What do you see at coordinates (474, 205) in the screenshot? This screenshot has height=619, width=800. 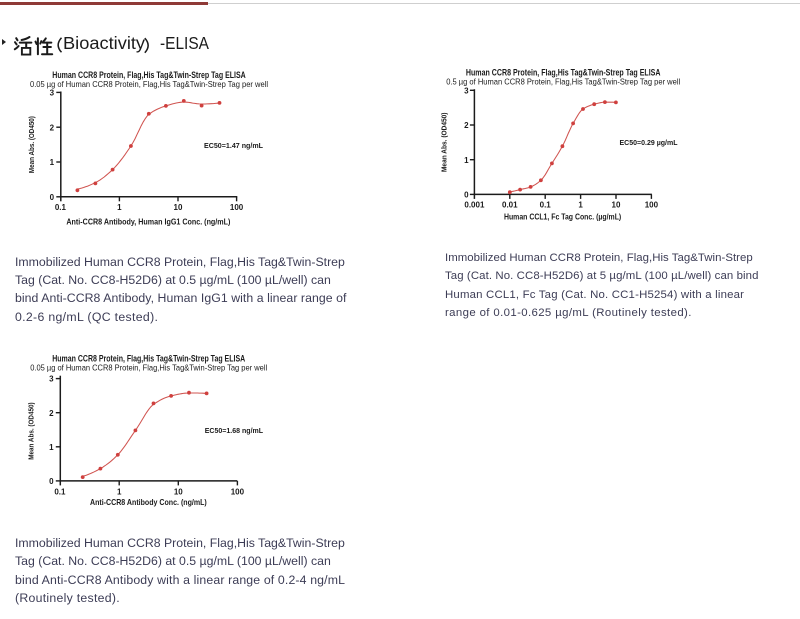 I see `svg-text: 0.001` at bounding box center [474, 205].